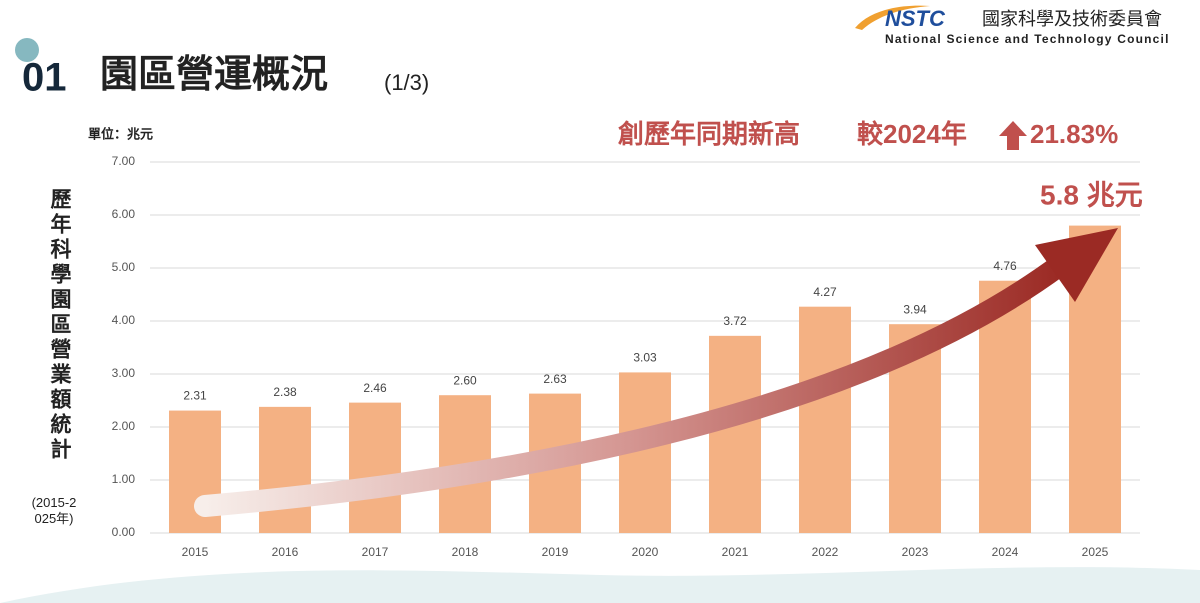  I want to click on y-tick-label: 5.00, so click(124, 267).